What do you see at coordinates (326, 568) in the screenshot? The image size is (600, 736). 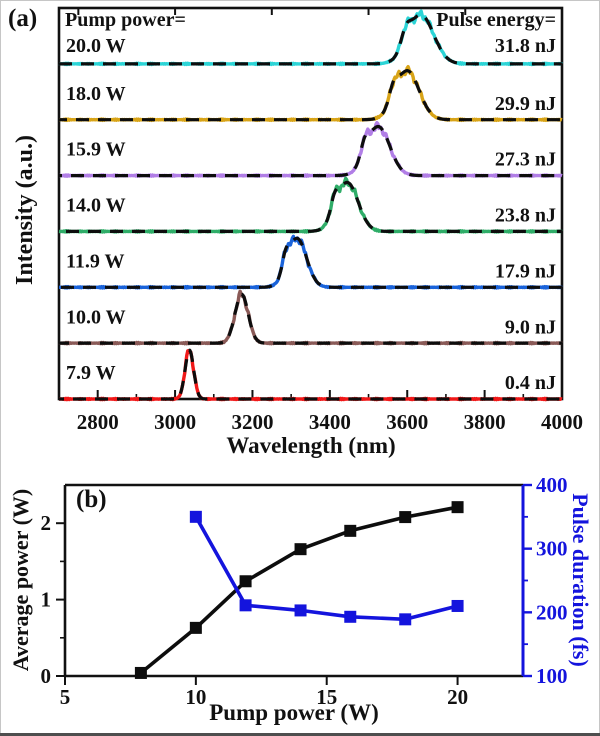 I see `pulse-duration-line` at bounding box center [326, 568].